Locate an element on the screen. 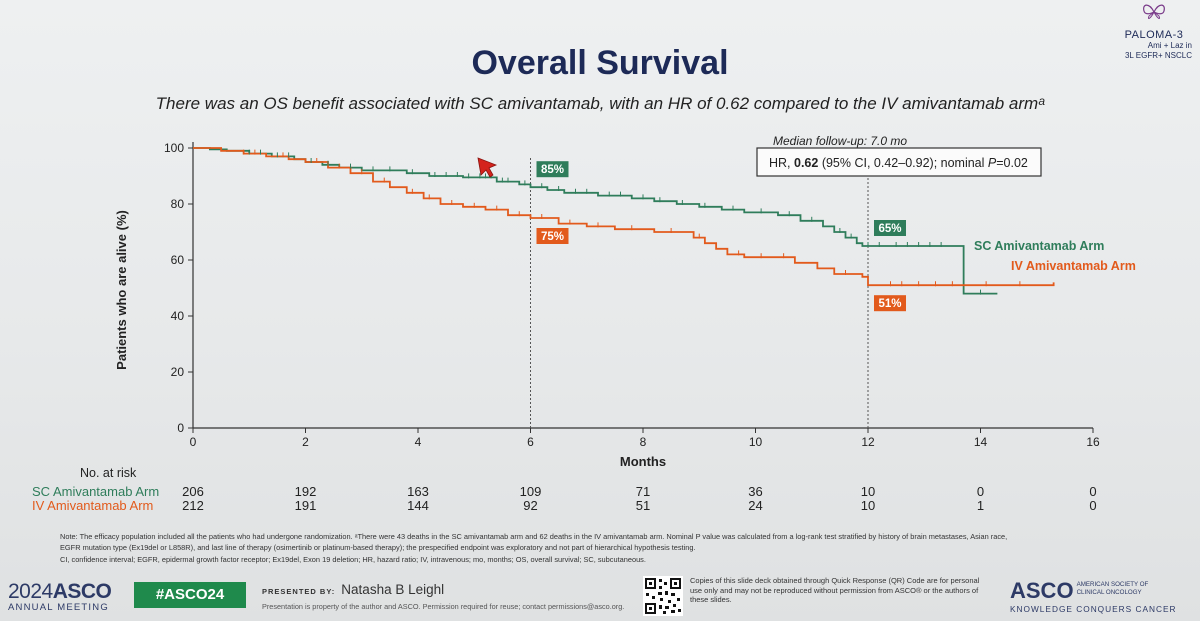 Image resolution: width=1200 pixels, height=621 pixels. p-value: =0.02 is located at coordinates (1012, 163).